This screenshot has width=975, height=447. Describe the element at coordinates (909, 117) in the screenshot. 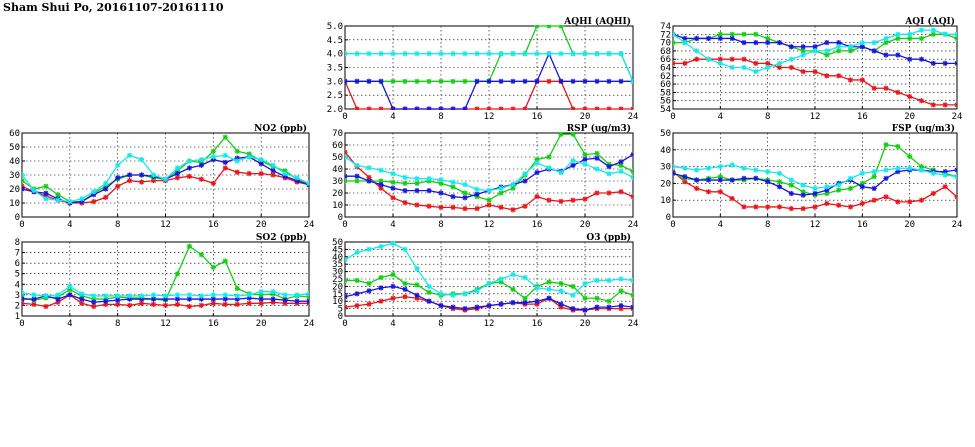

I see `x-tick-label: 20` at that location.